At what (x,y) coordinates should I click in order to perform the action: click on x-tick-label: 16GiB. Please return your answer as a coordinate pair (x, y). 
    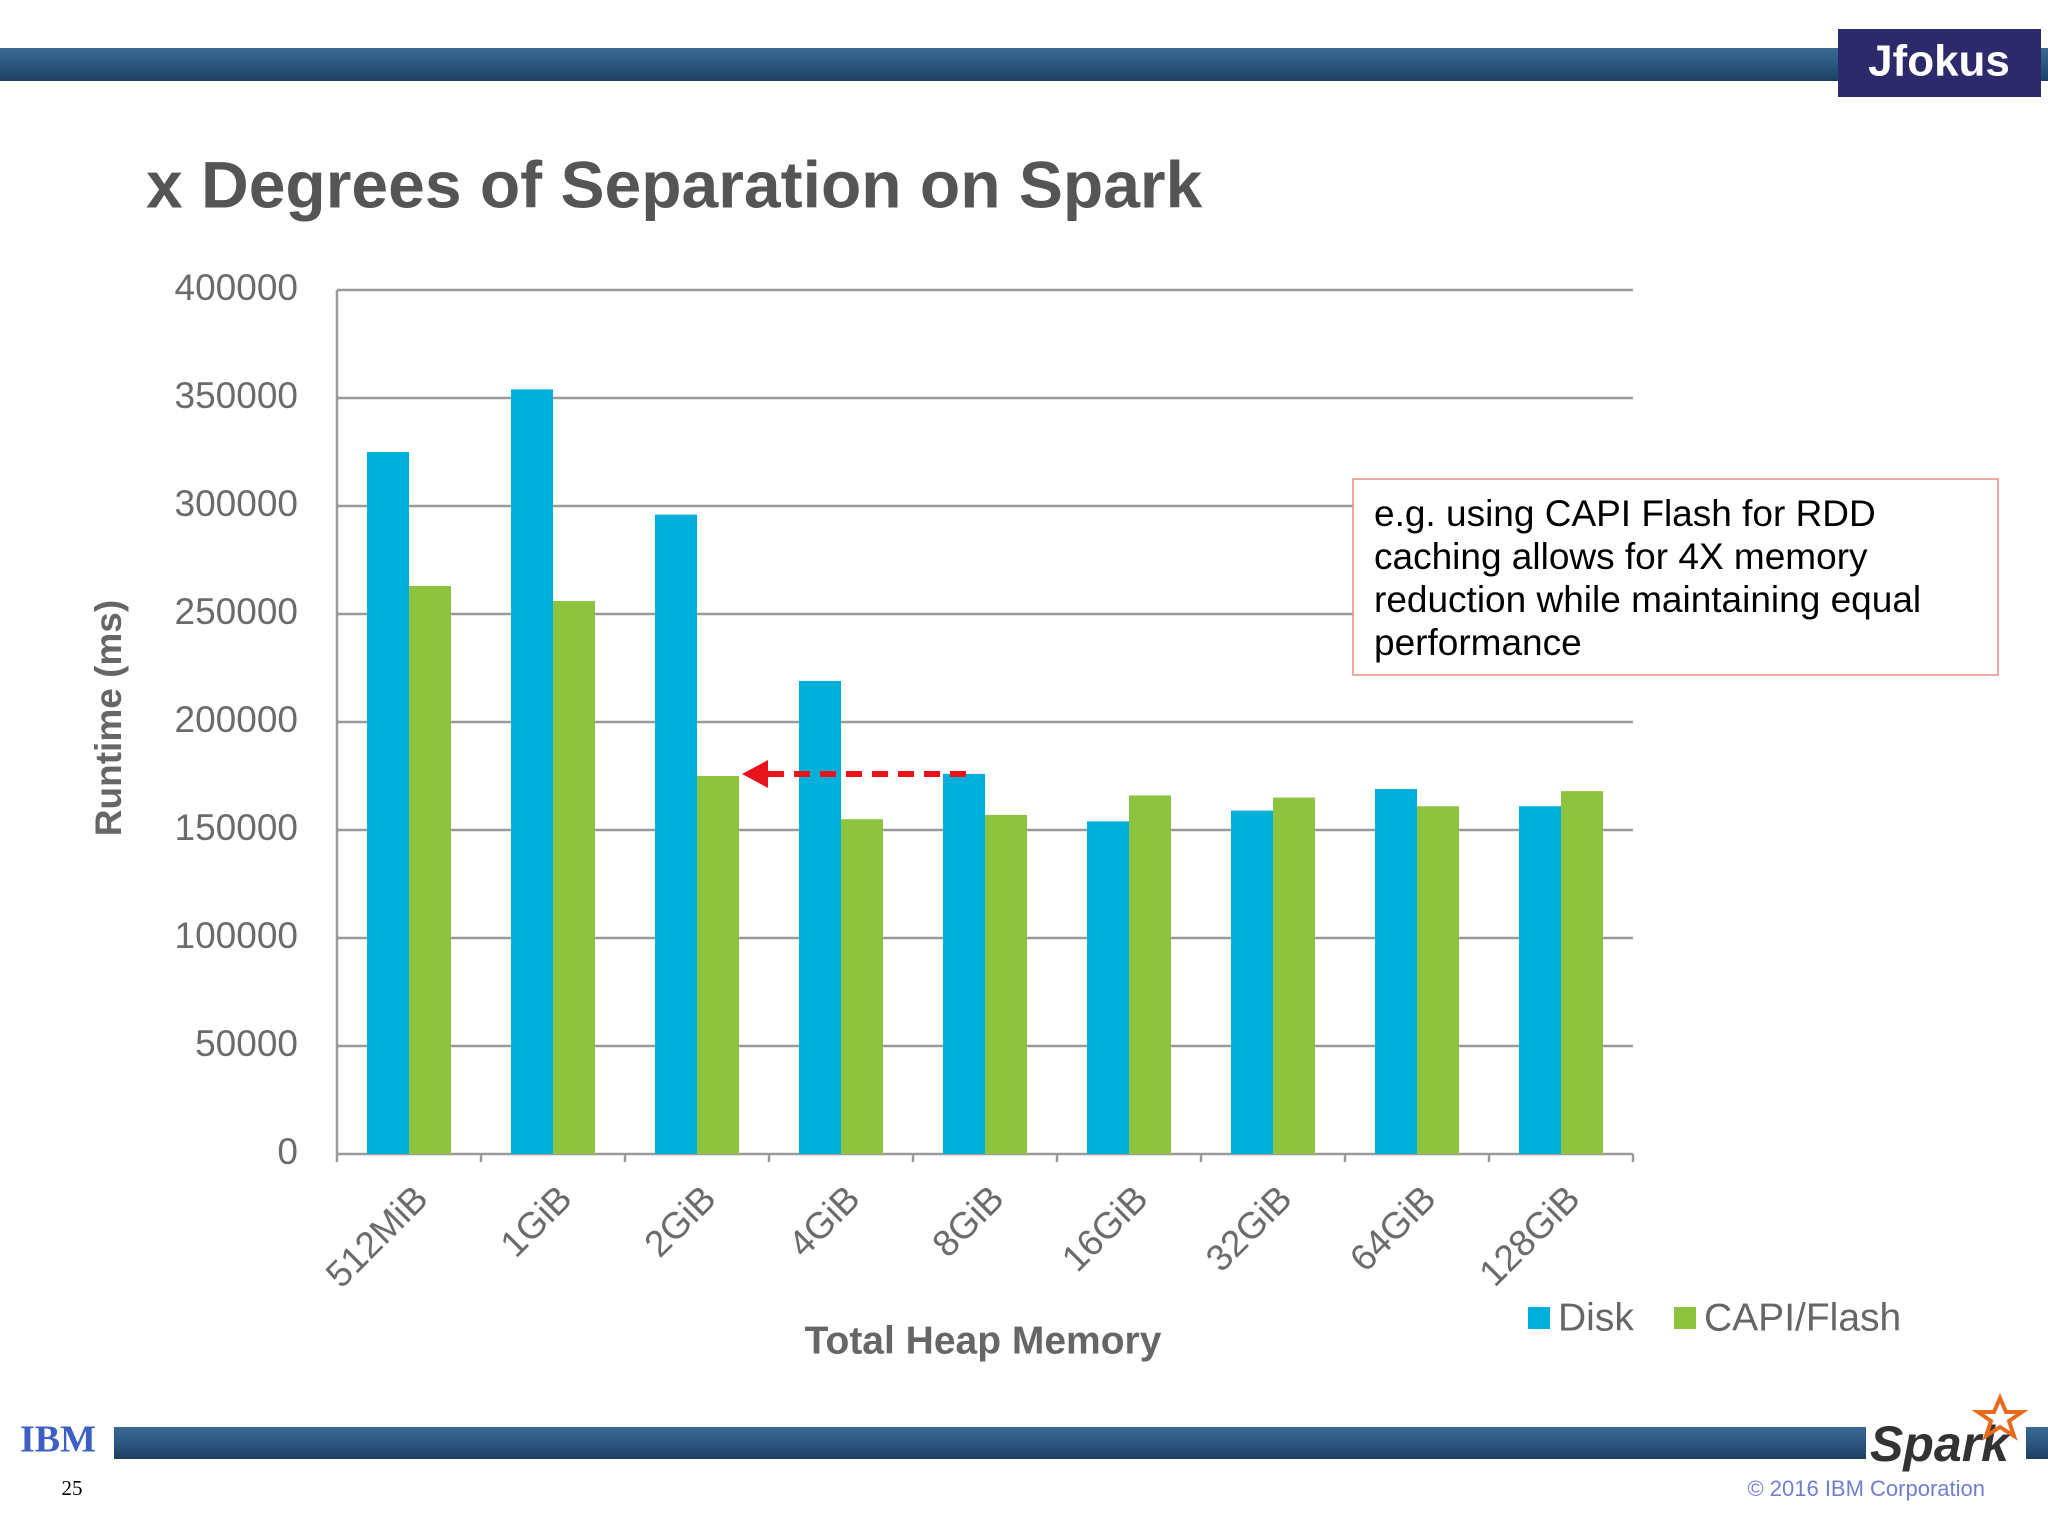
    Looking at the image, I should click on (1105, 1229).